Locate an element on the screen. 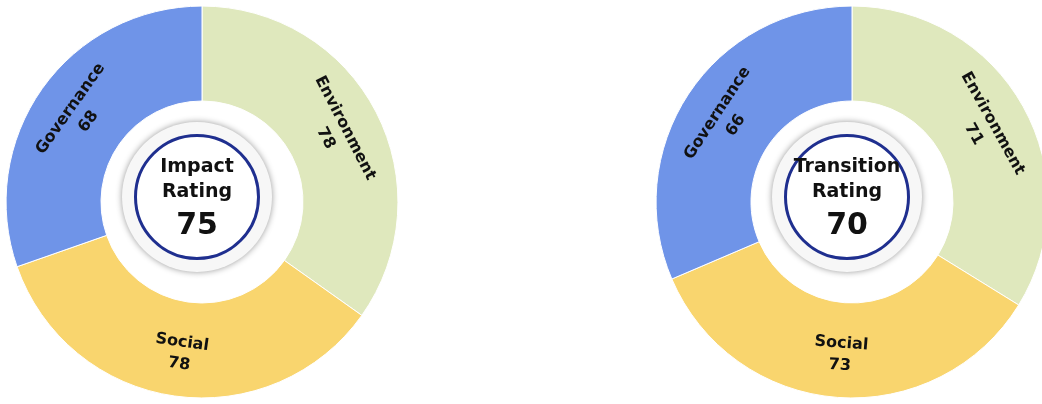 This screenshot has width=1042, height=404. slice-label: Social is located at coordinates (841, 342).